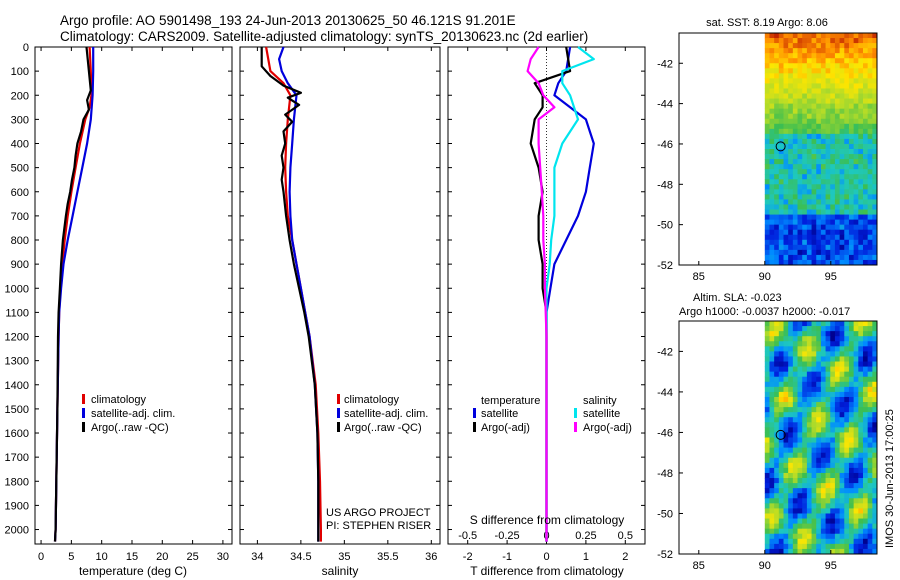  What do you see at coordinates (764, 312) in the screenshot?
I see `sla-map-title-line2: Argo h1000: -0.0037 h2000: -0.017` at bounding box center [764, 312].